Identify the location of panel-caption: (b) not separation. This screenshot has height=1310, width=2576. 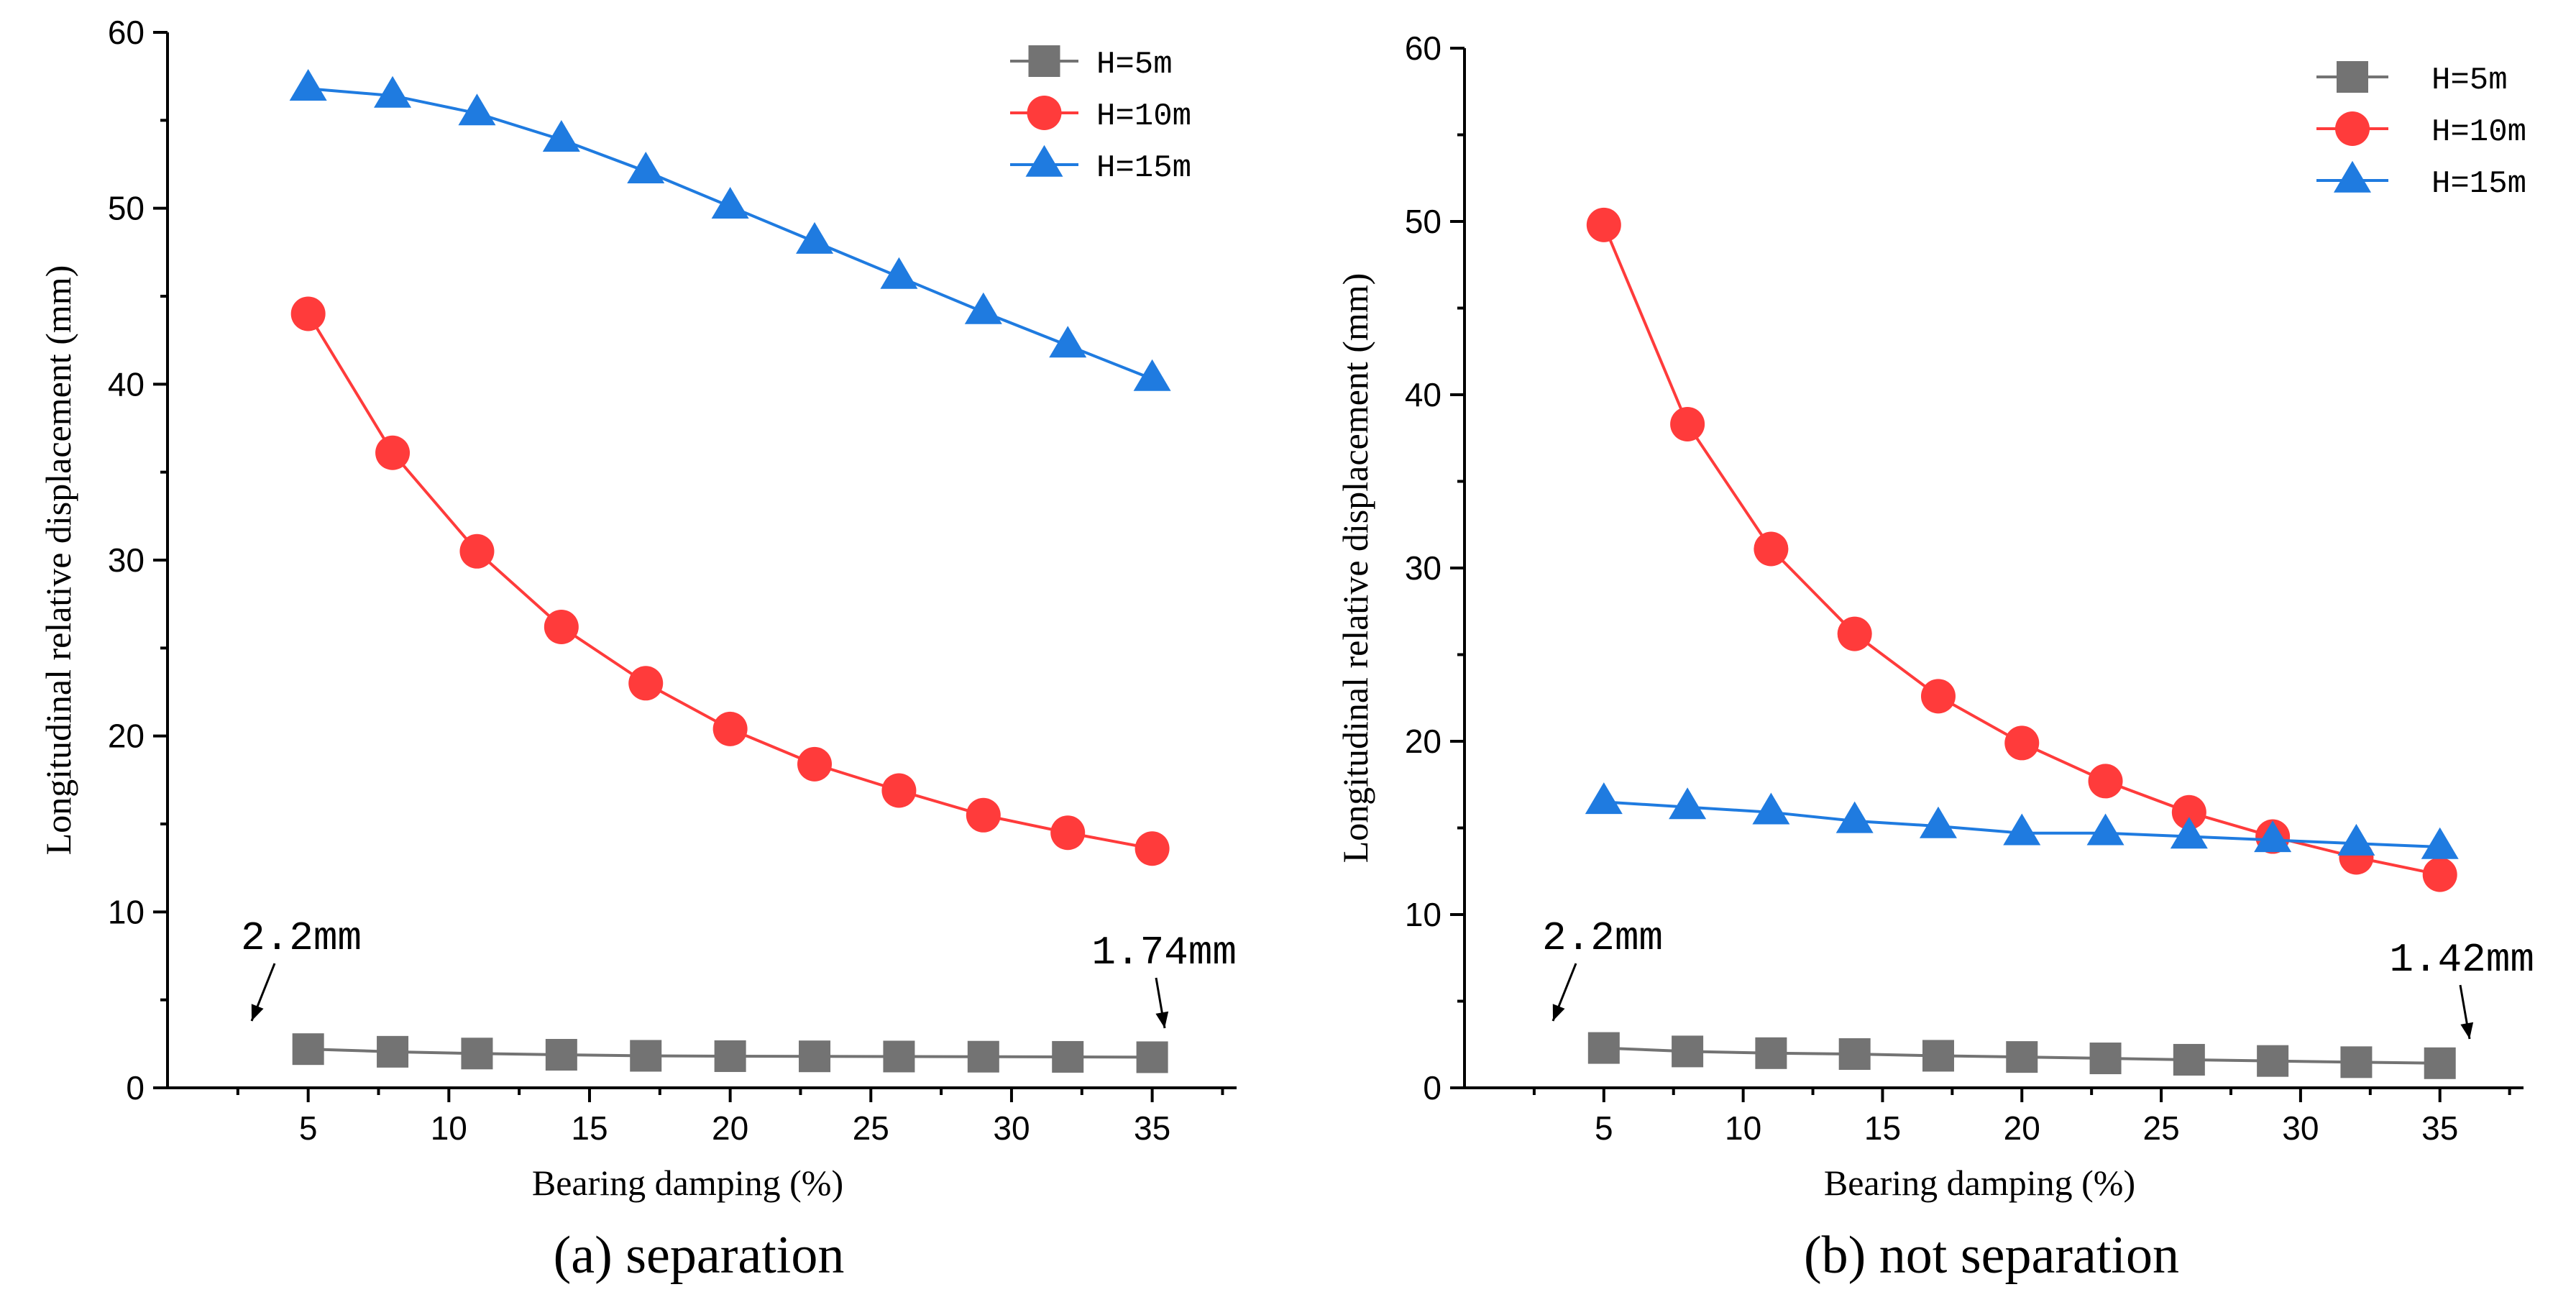
(1992, 1255).